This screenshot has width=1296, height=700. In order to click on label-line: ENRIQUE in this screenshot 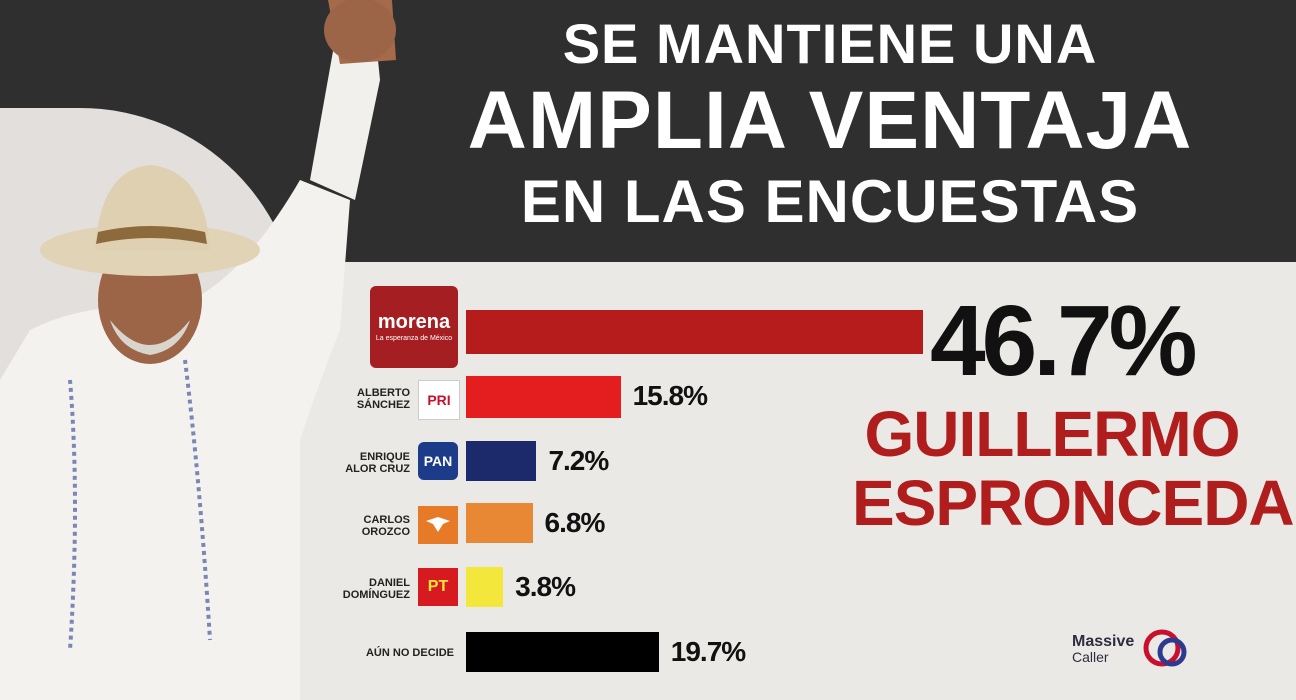, I will do `click(384, 457)`.